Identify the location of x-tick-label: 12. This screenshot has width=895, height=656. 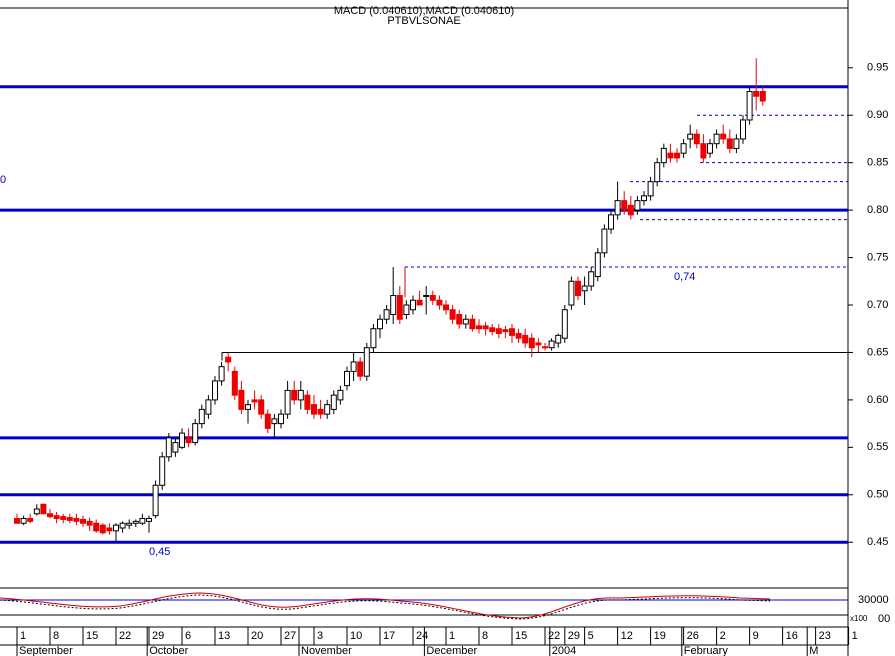
(627, 636).